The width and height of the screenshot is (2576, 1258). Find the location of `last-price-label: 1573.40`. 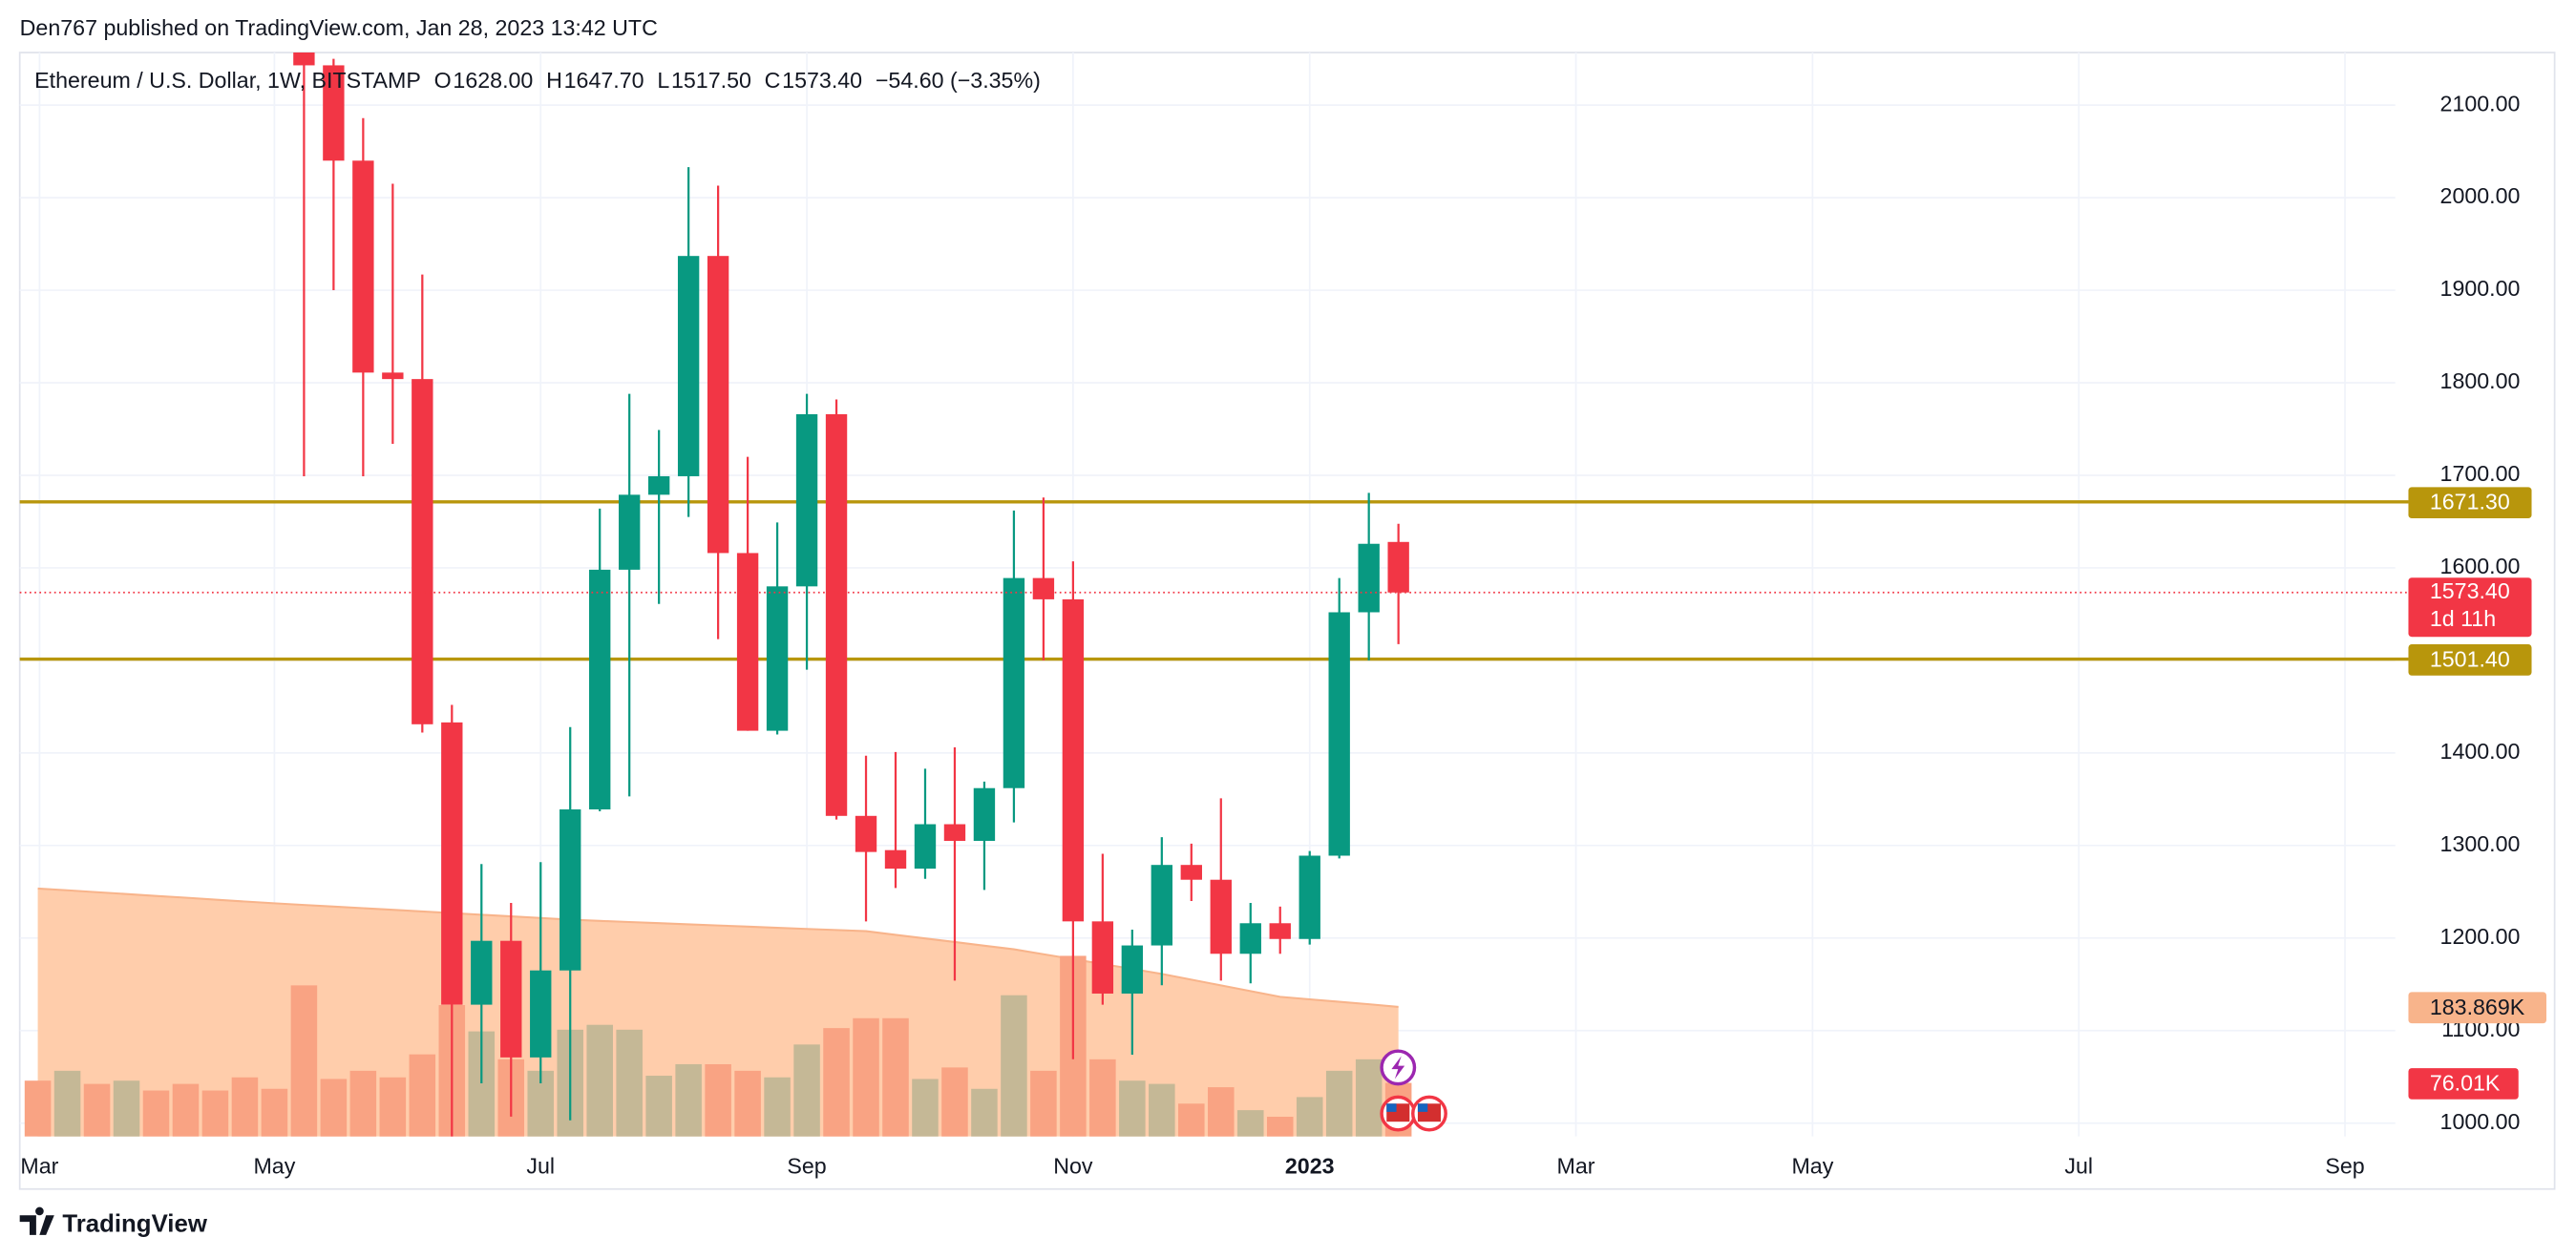

last-price-label: 1573.40 is located at coordinates (2470, 591).